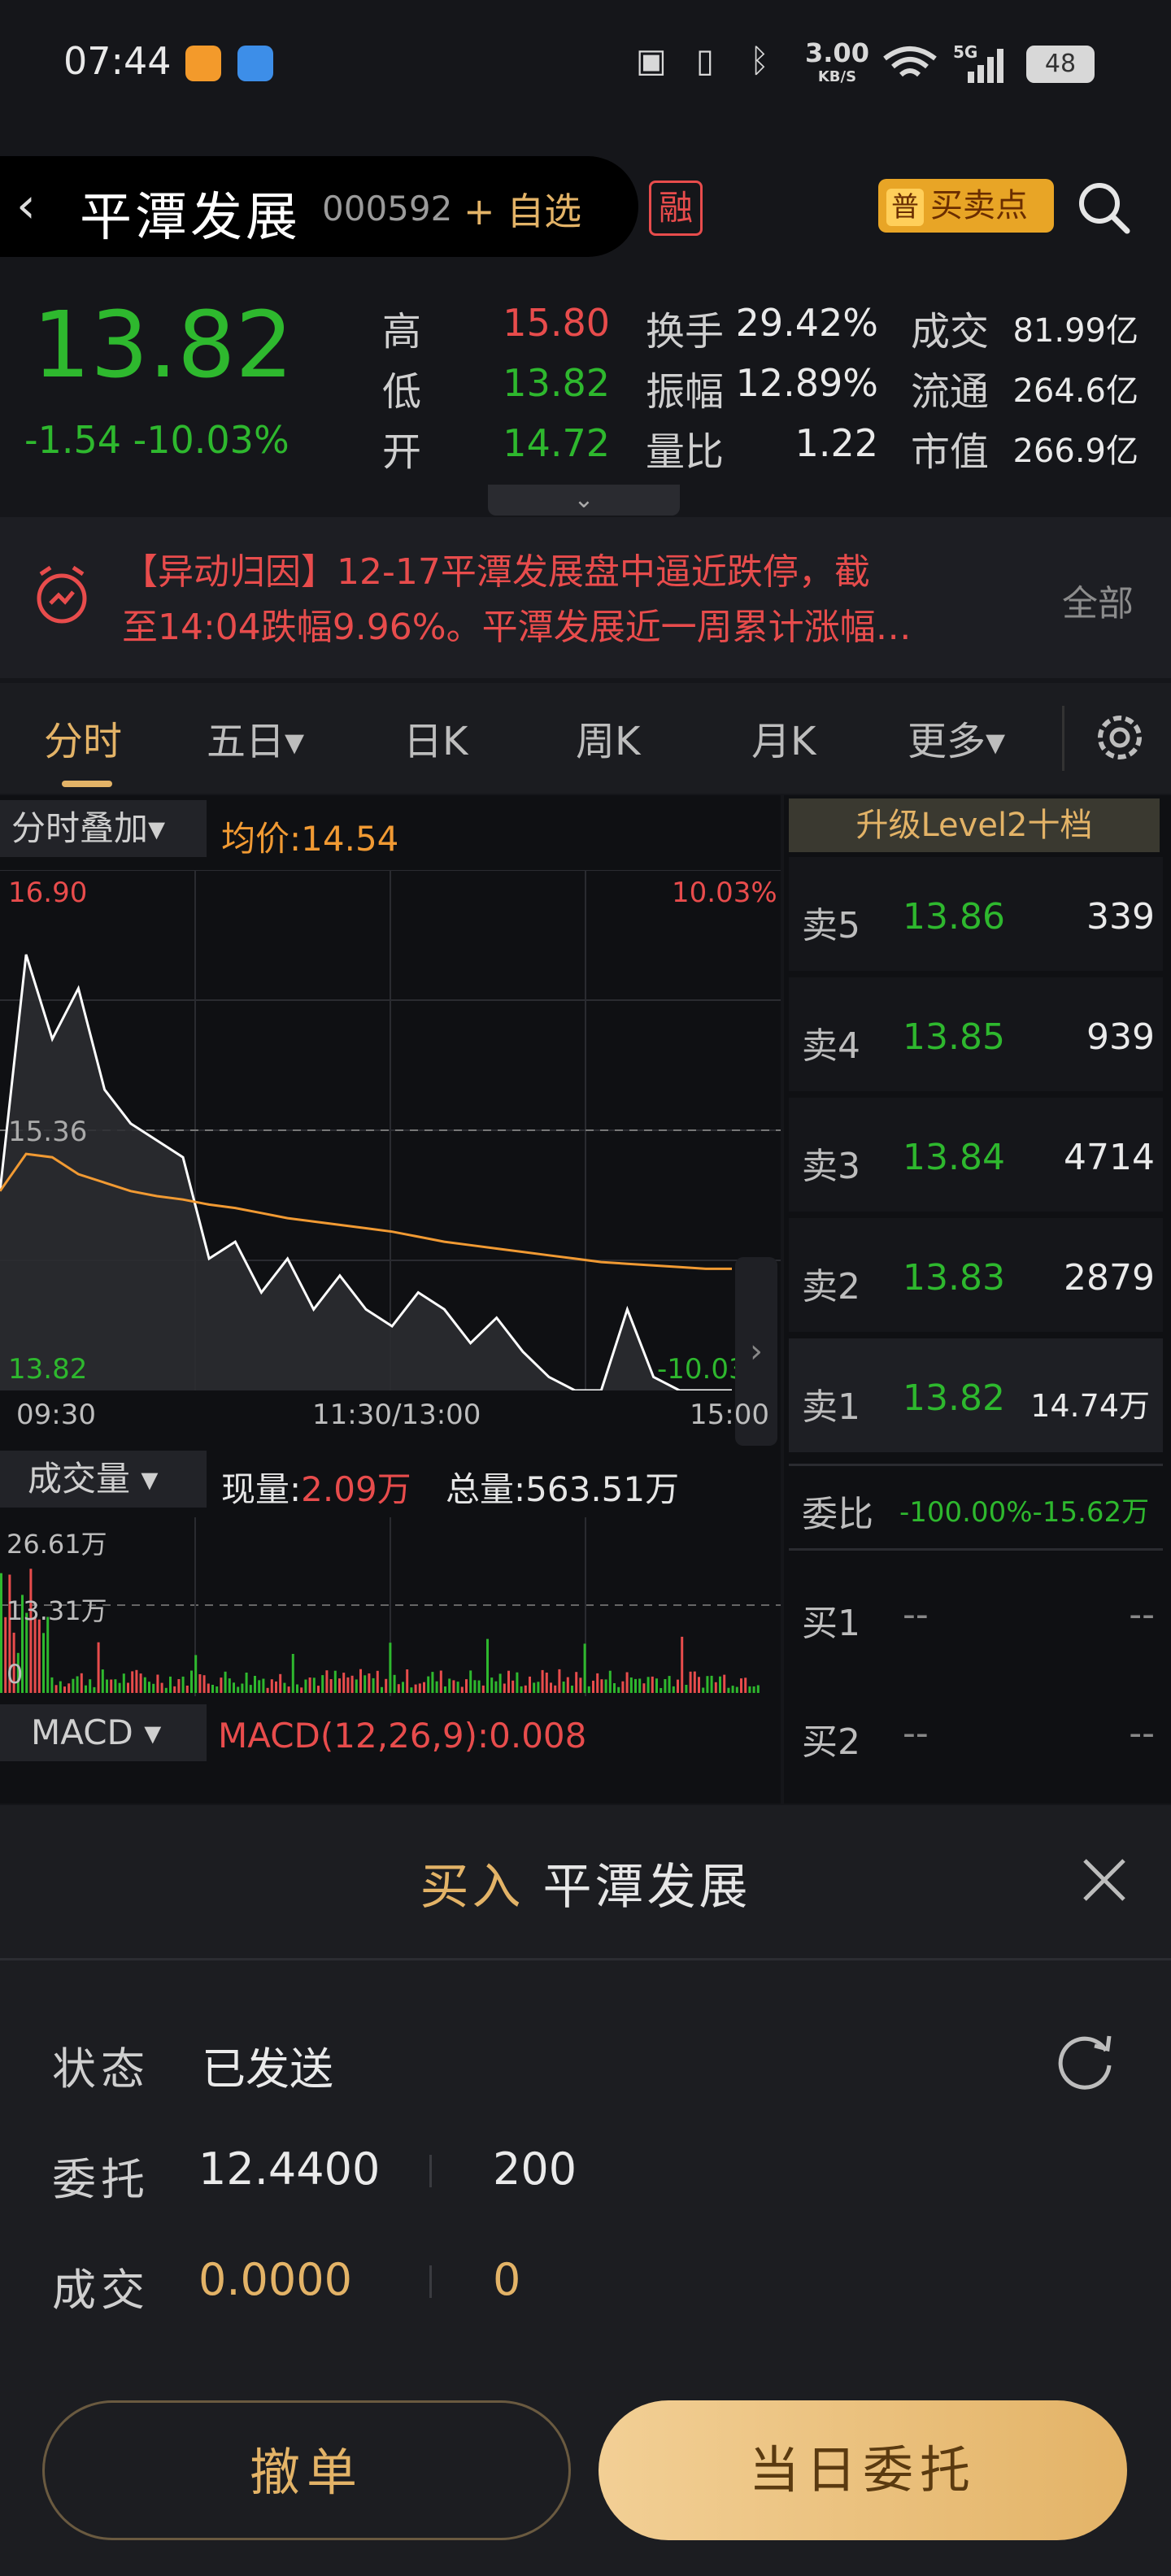  I want to click on battery-indicator: 48, so click(1060, 64).